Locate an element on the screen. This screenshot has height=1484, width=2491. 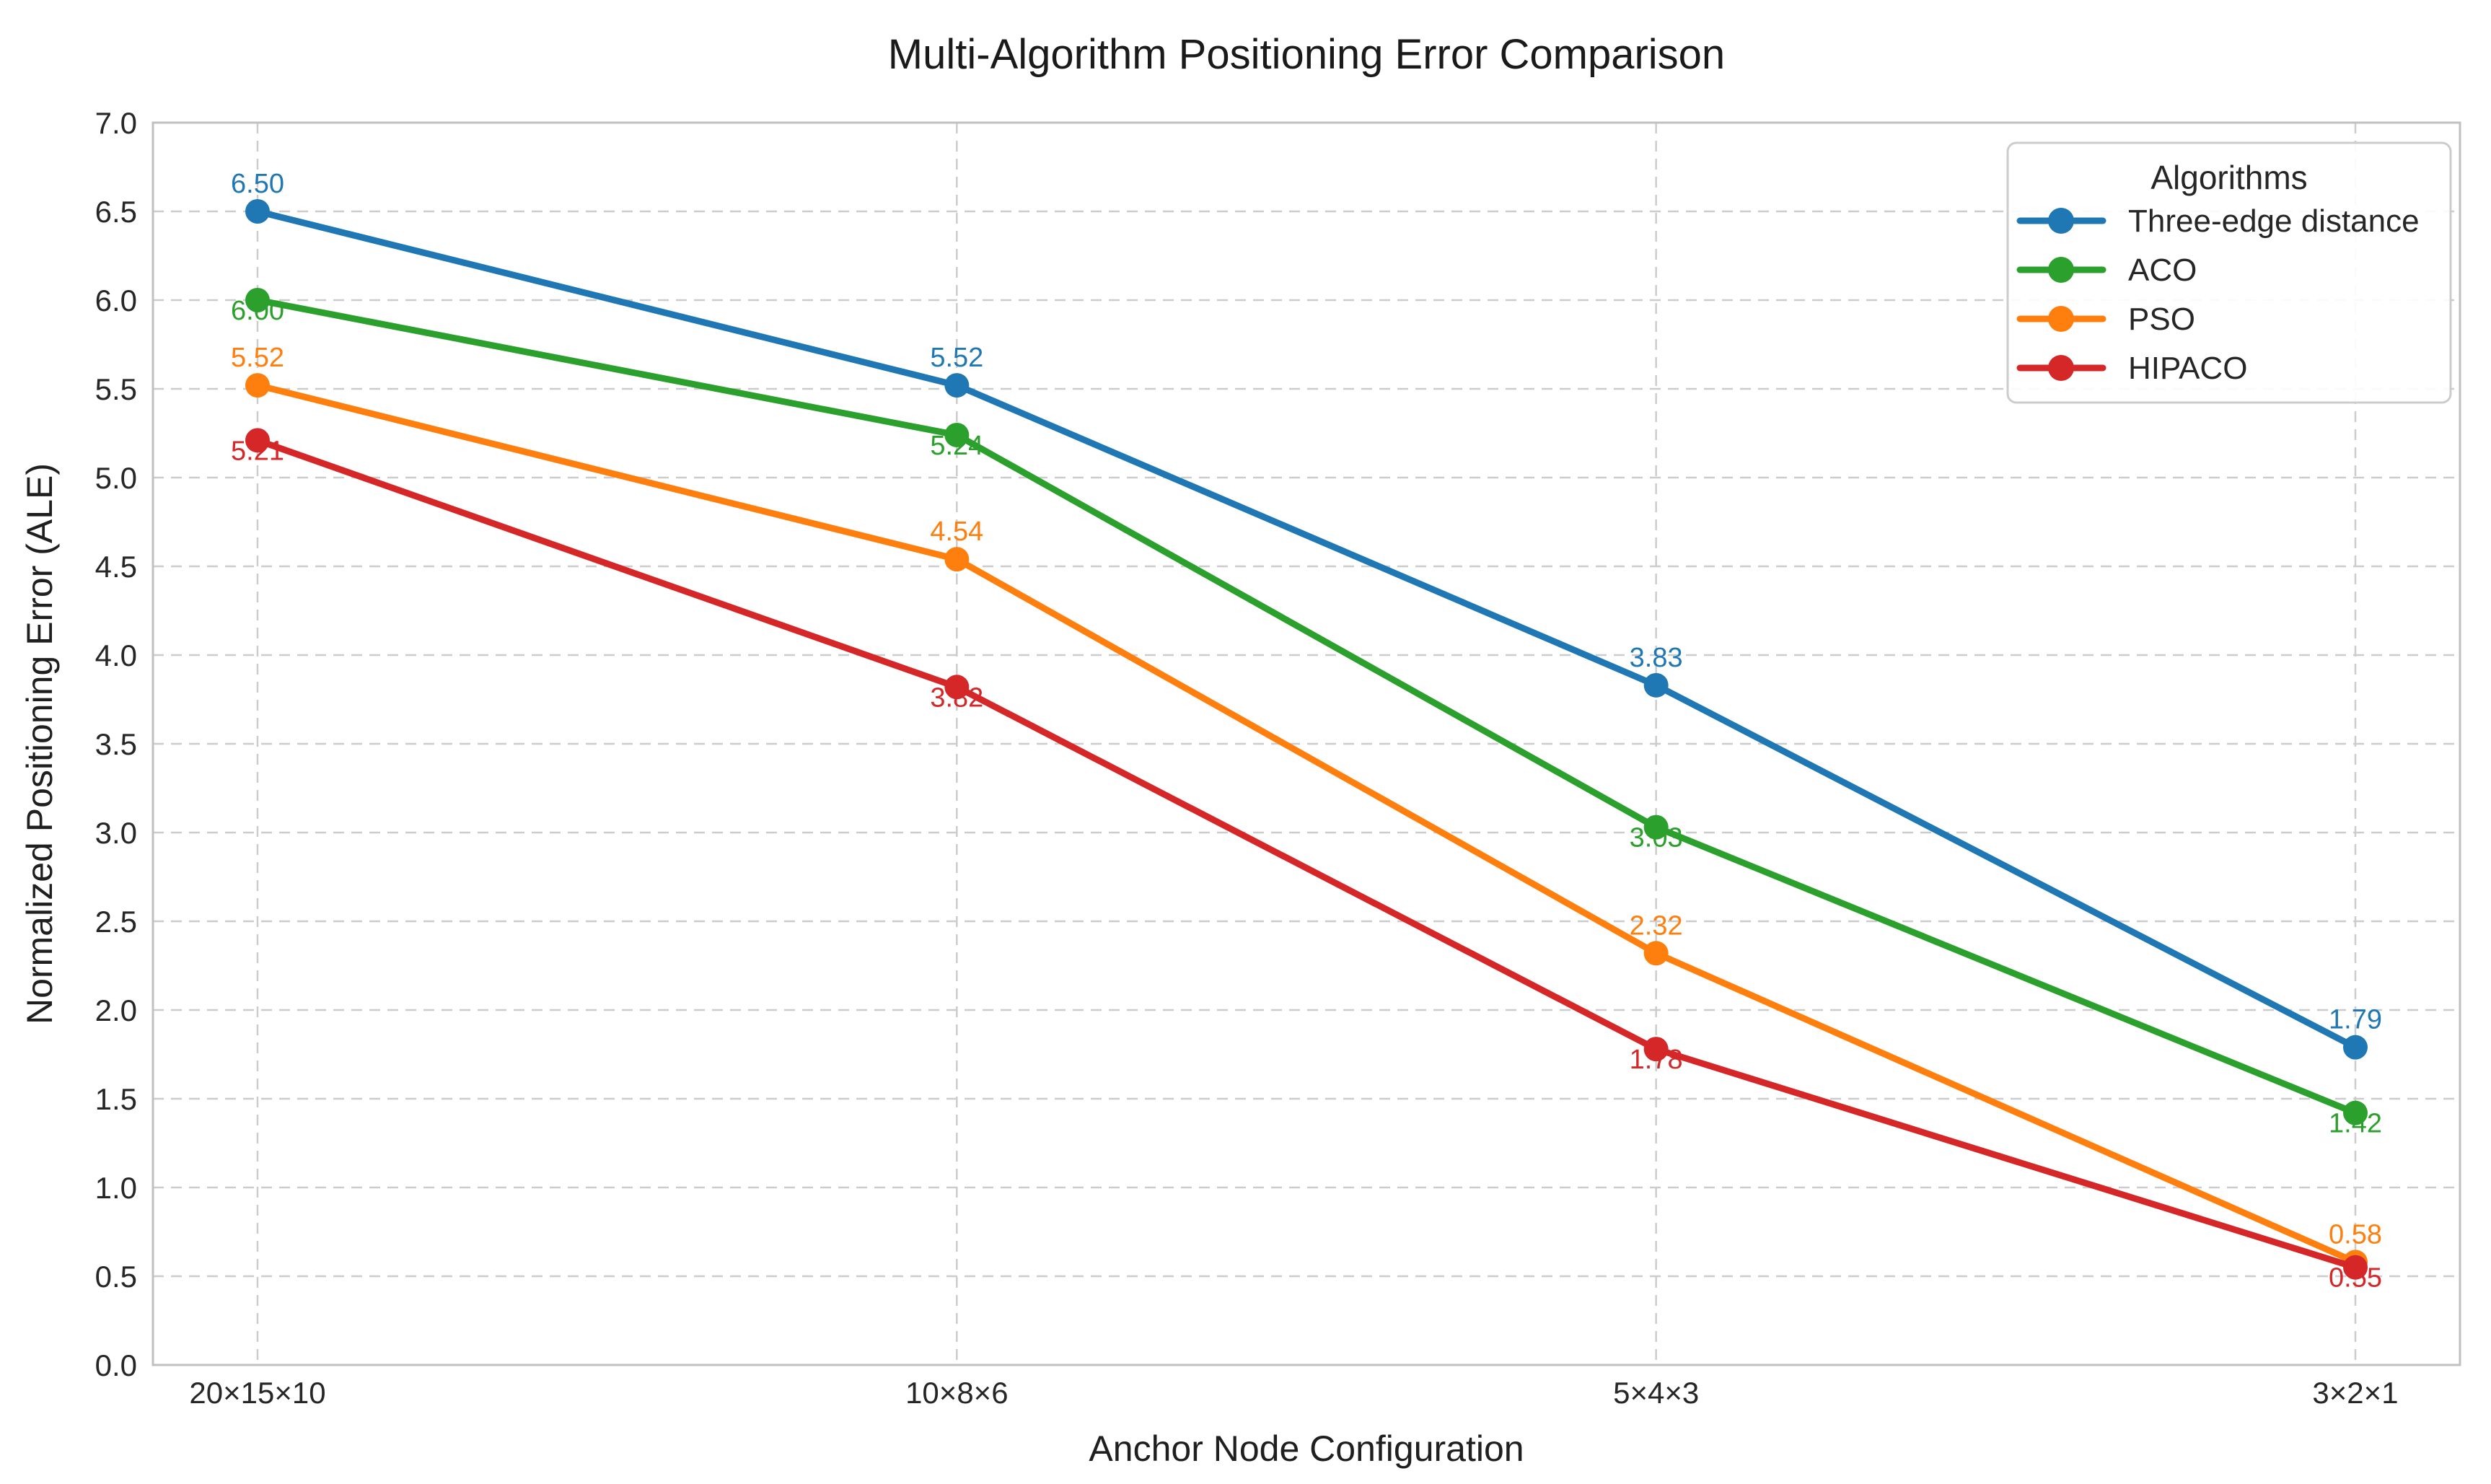
y-tick-label: 2.0 is located at coordinates (116, 1010).